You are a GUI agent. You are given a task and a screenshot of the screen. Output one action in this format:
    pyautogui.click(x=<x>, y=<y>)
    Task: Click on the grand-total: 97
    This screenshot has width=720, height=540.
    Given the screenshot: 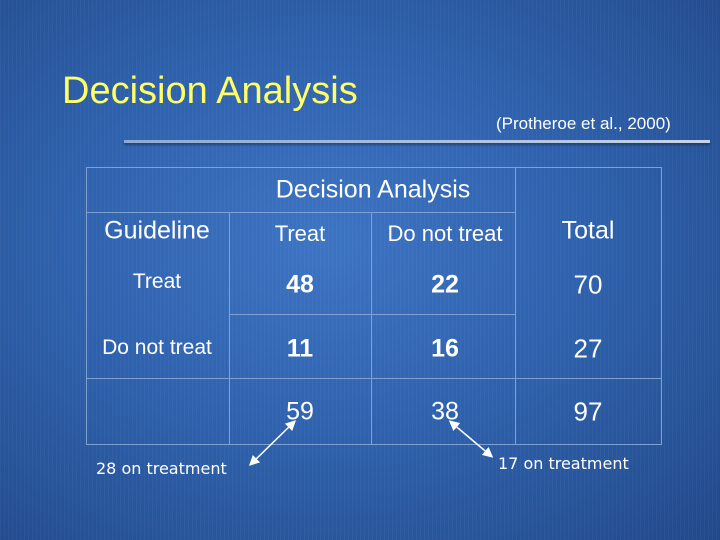 What is the action you would take?
    pyautogui.click(x=588, y=411)
    